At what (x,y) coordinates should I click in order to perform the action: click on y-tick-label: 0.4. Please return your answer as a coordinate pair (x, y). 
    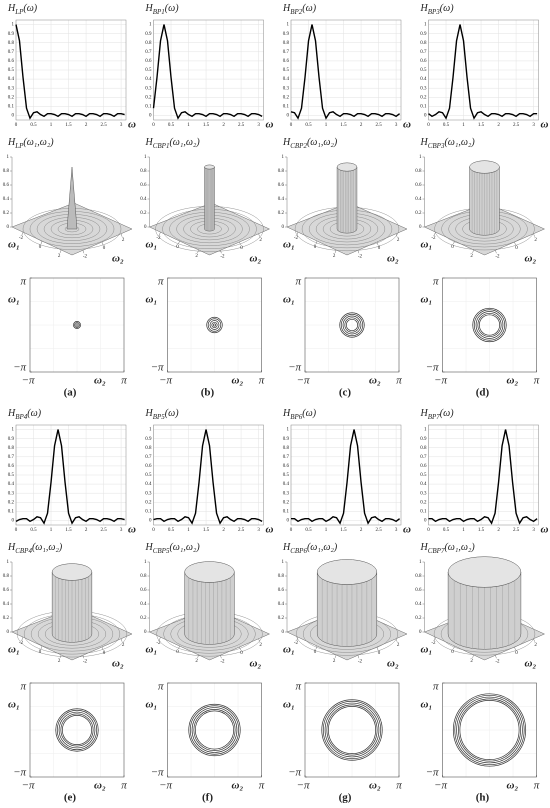
    Looking at the image, I should click on (148, 484).